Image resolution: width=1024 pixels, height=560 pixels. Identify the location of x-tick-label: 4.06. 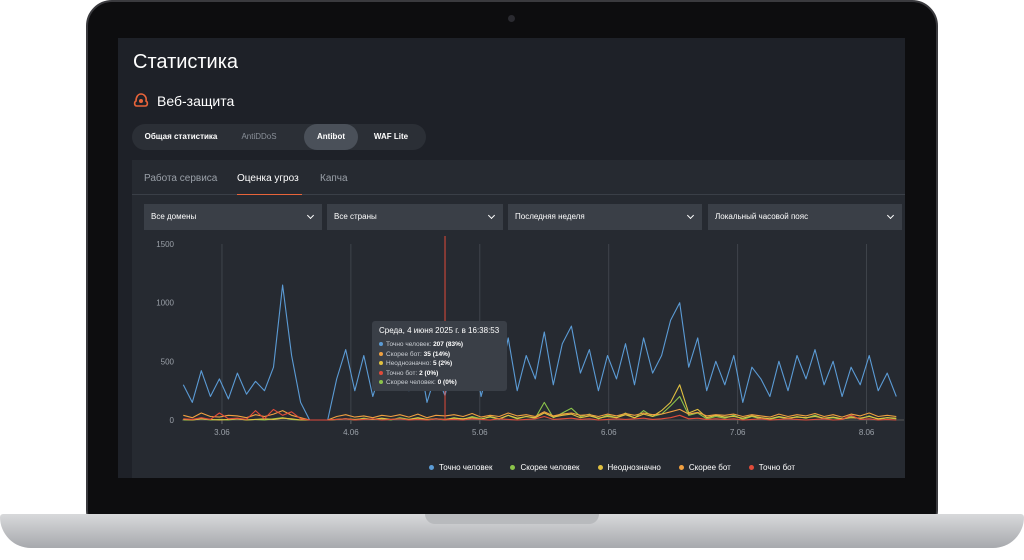
(351, 432).